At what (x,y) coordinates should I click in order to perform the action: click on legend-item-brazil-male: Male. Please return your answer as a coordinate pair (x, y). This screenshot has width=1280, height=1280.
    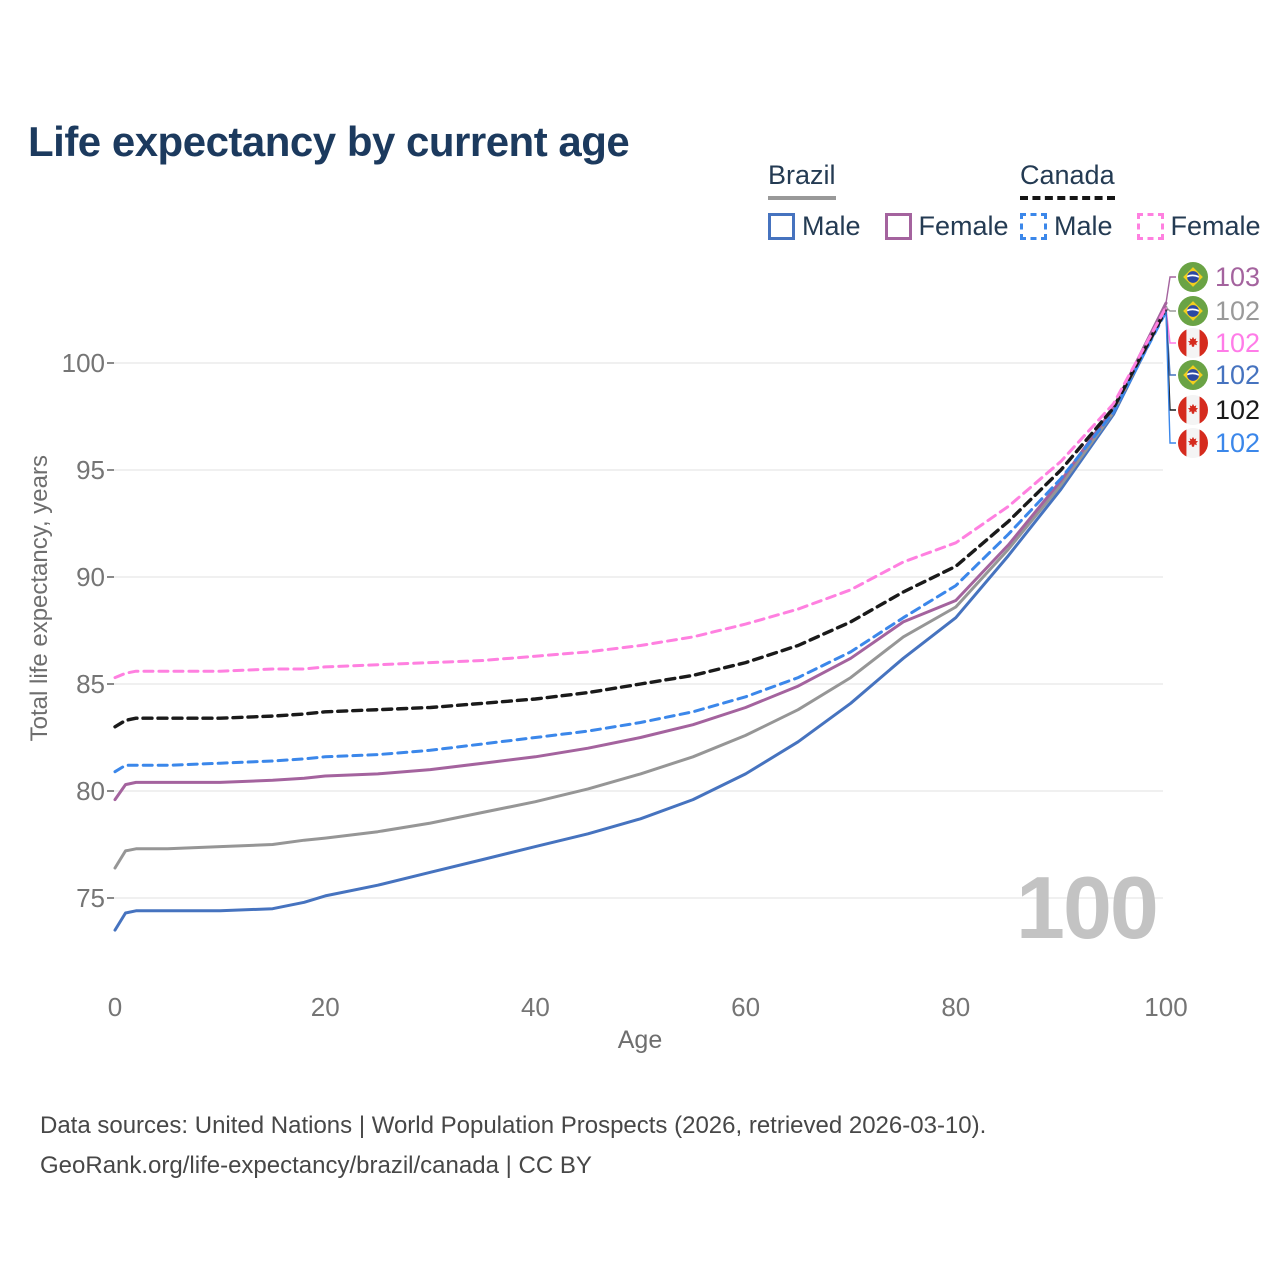
    Looking at the image, I should click on (814, 226).